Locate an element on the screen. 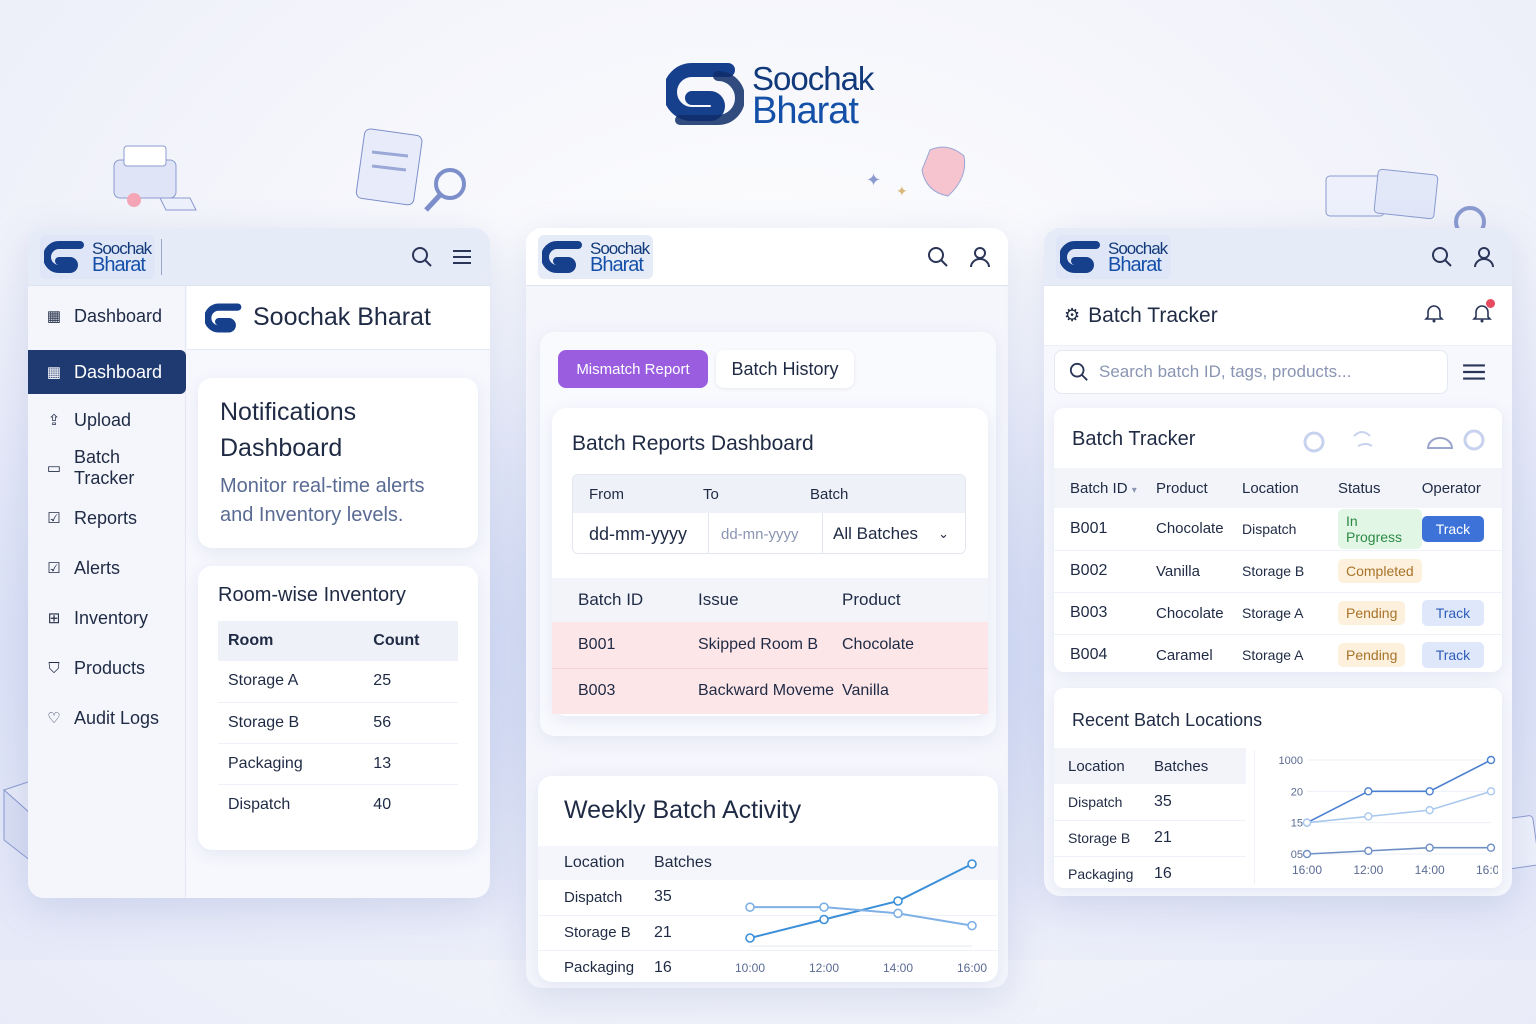 This screenshot has height=1024, width=1536. right-topbar: Soochak Bharat is located at coordinates (1278, 257).